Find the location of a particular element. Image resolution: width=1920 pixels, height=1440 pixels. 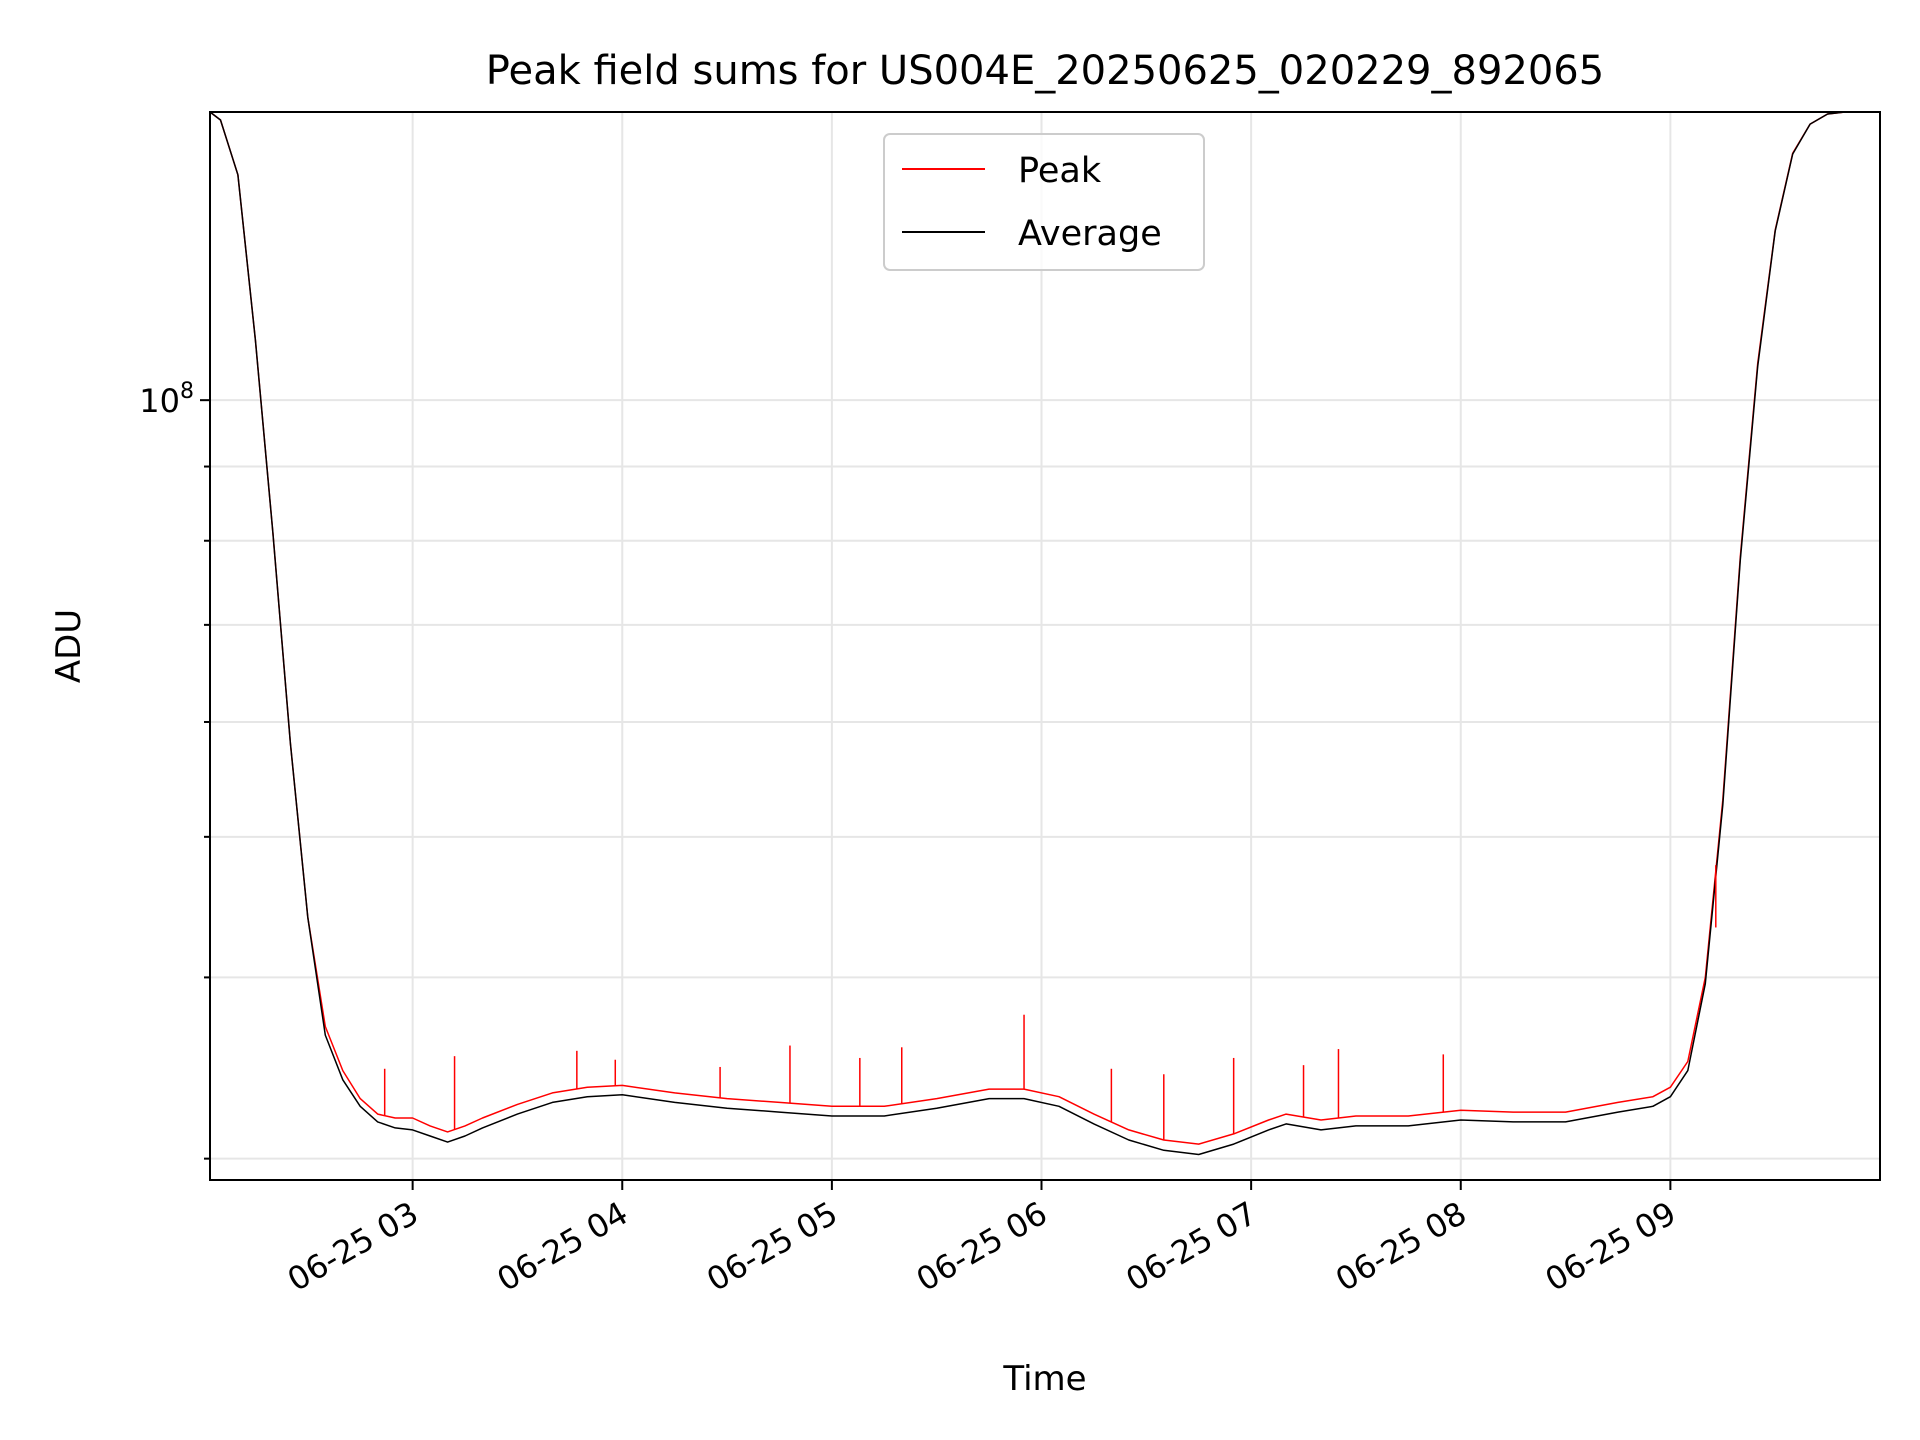

legend-label-peak: Peak is located at coordinates (1060, 171).